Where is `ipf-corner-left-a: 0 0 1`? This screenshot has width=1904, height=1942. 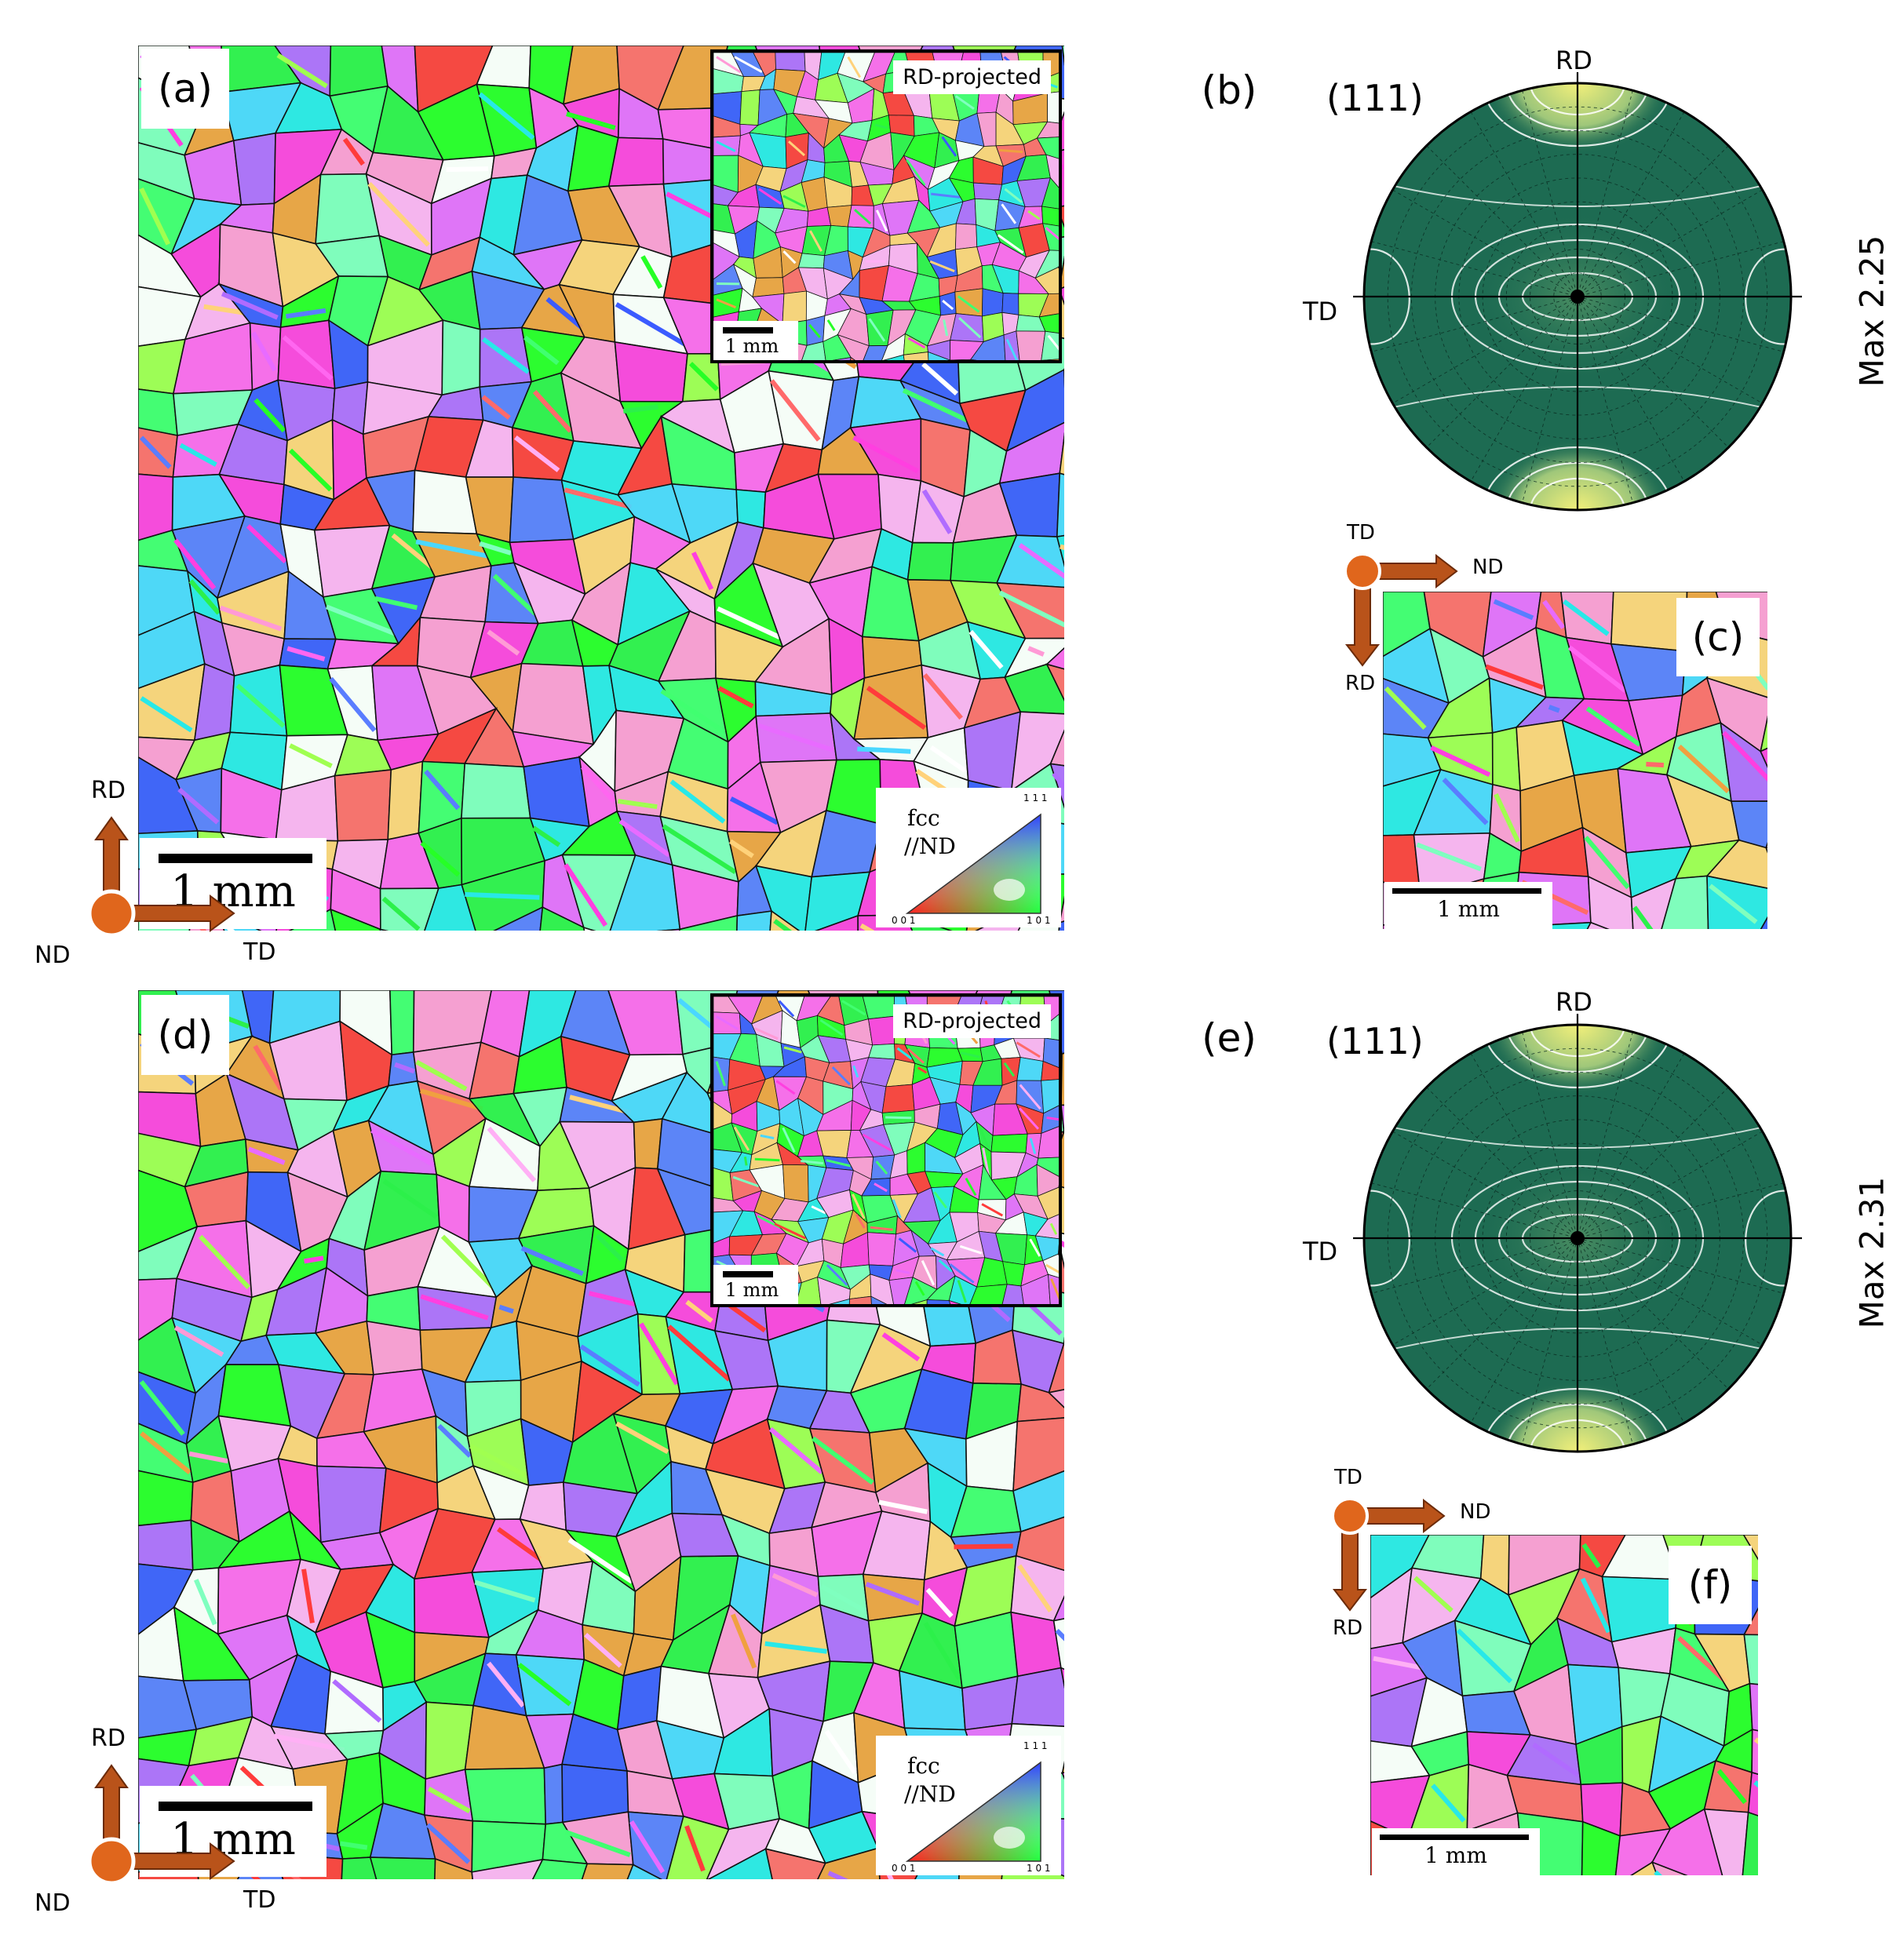
ipf-corner-left-a: 0 0 1 is located at coordinates (904, 920).